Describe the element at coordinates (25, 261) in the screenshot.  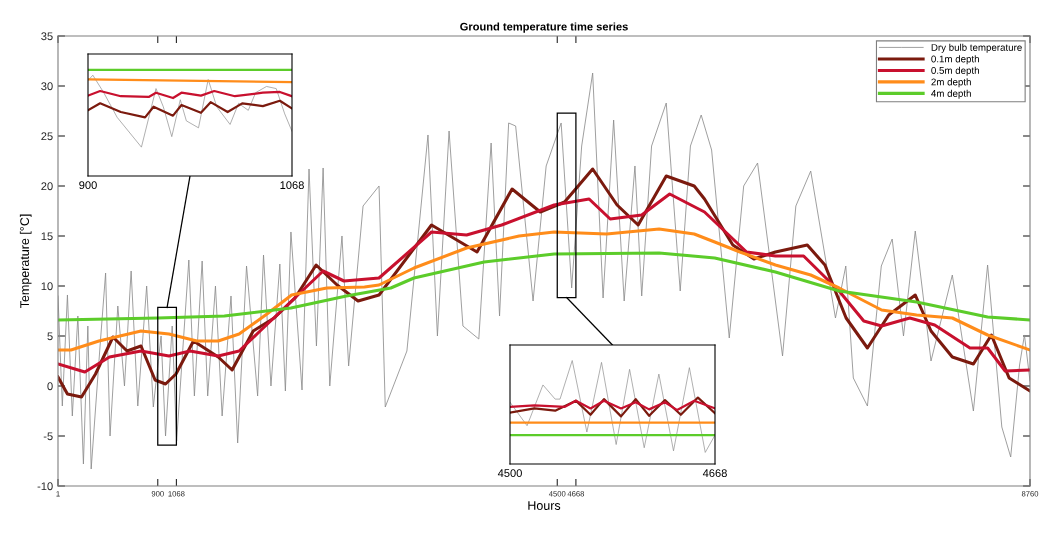
I see `y-axis-title: Temperature [°C]` at that location.